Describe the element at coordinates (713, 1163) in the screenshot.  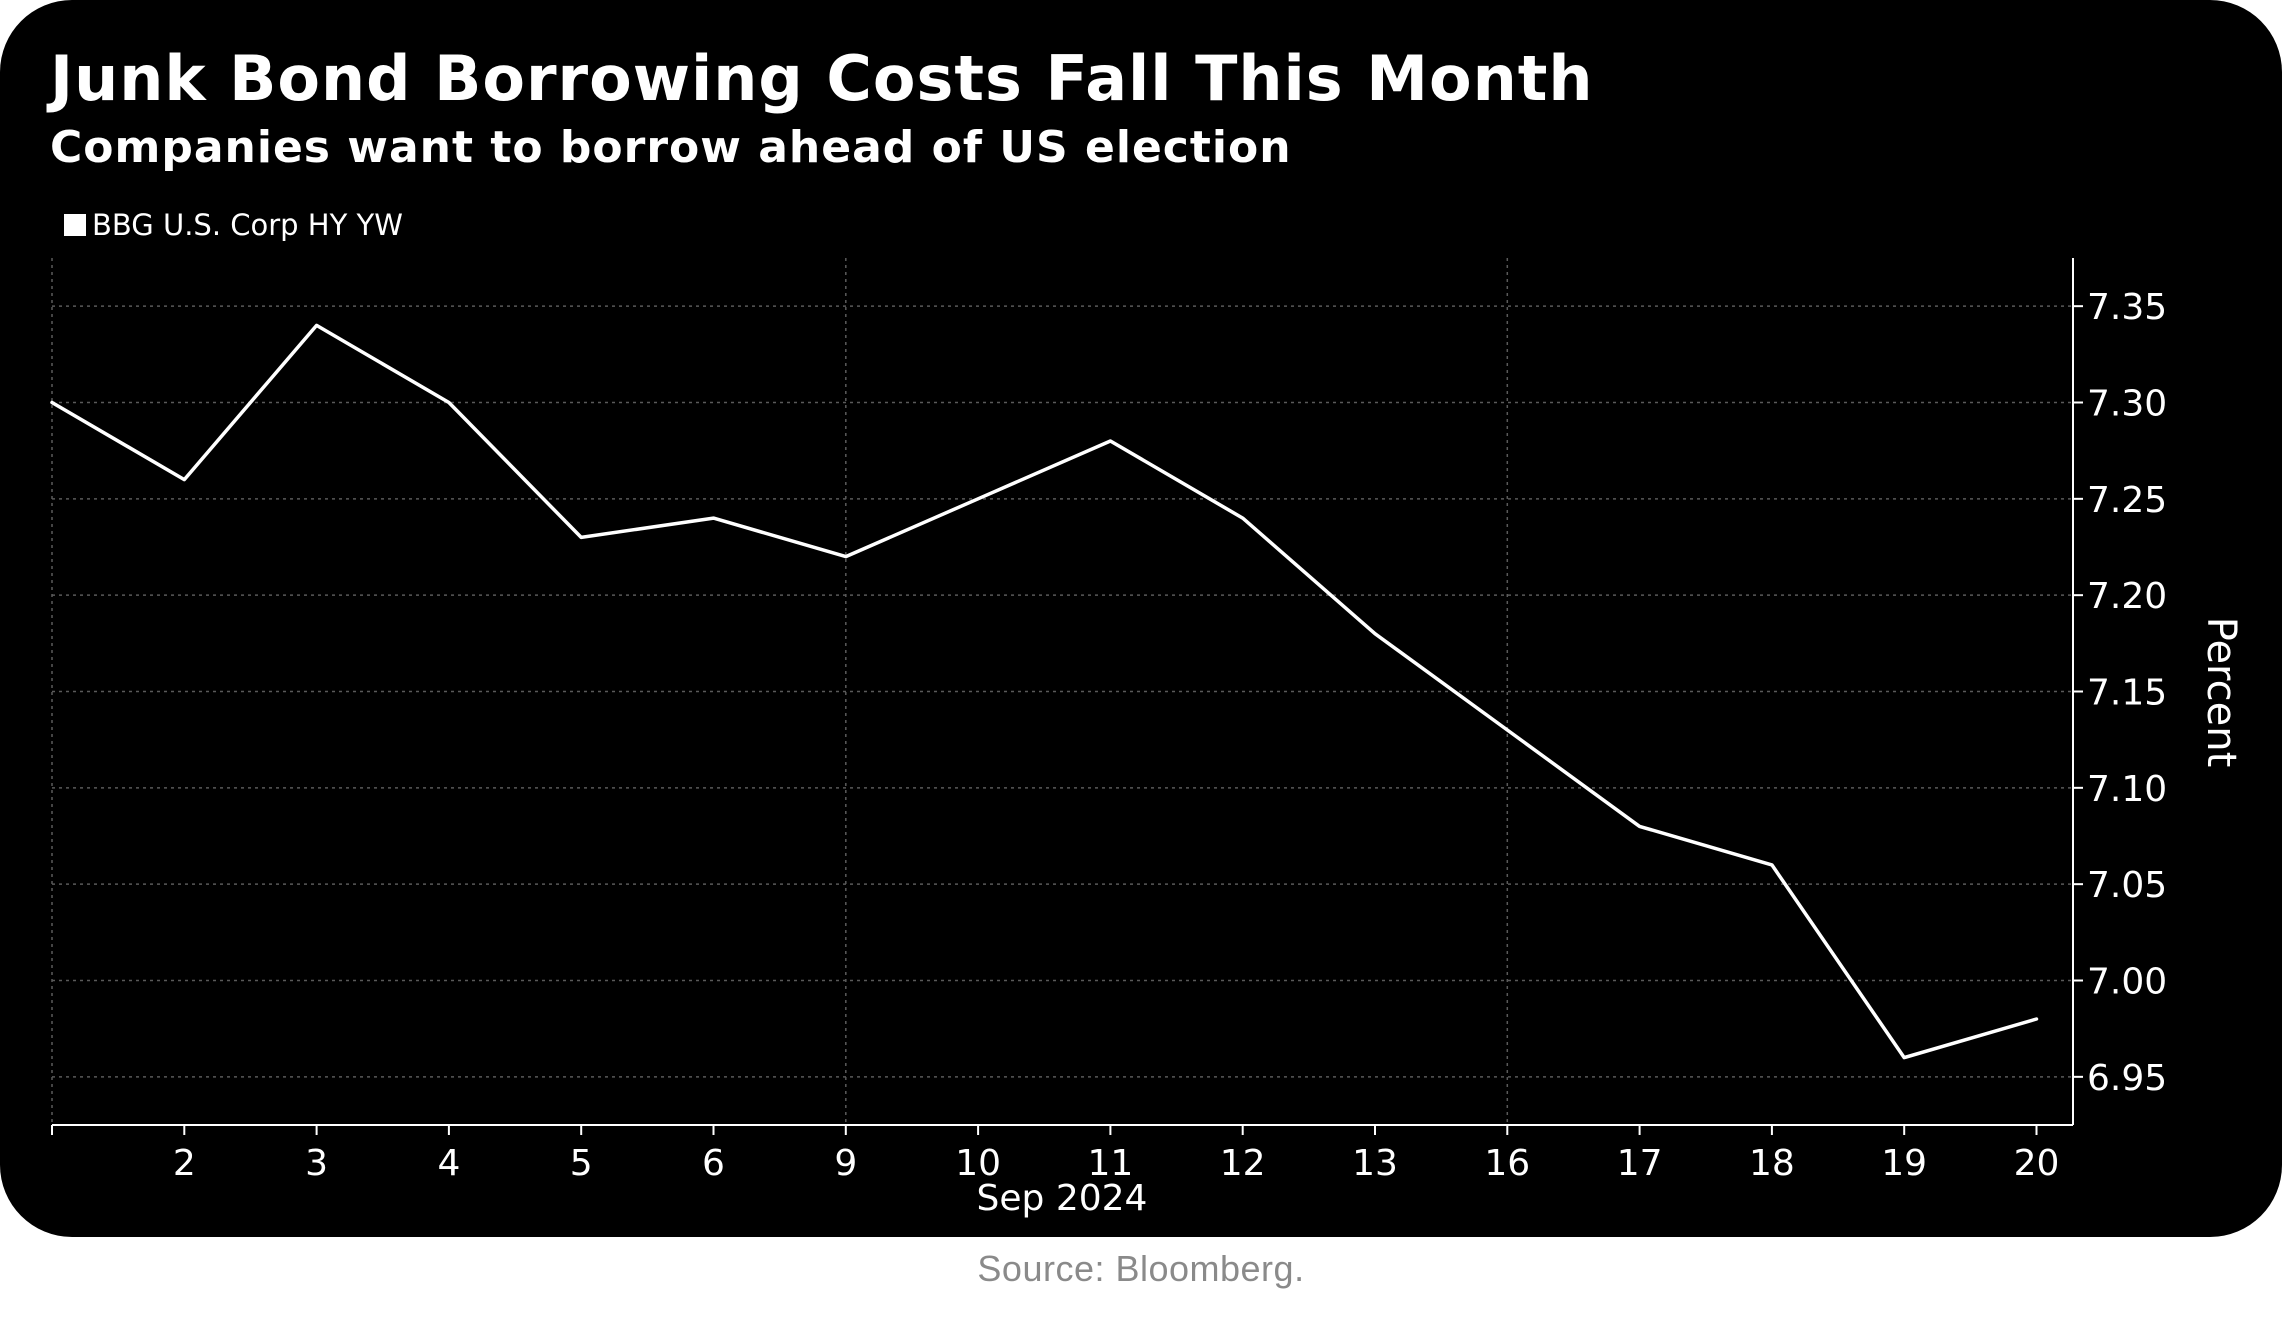
I see `x-tick-label: 6` at that location.